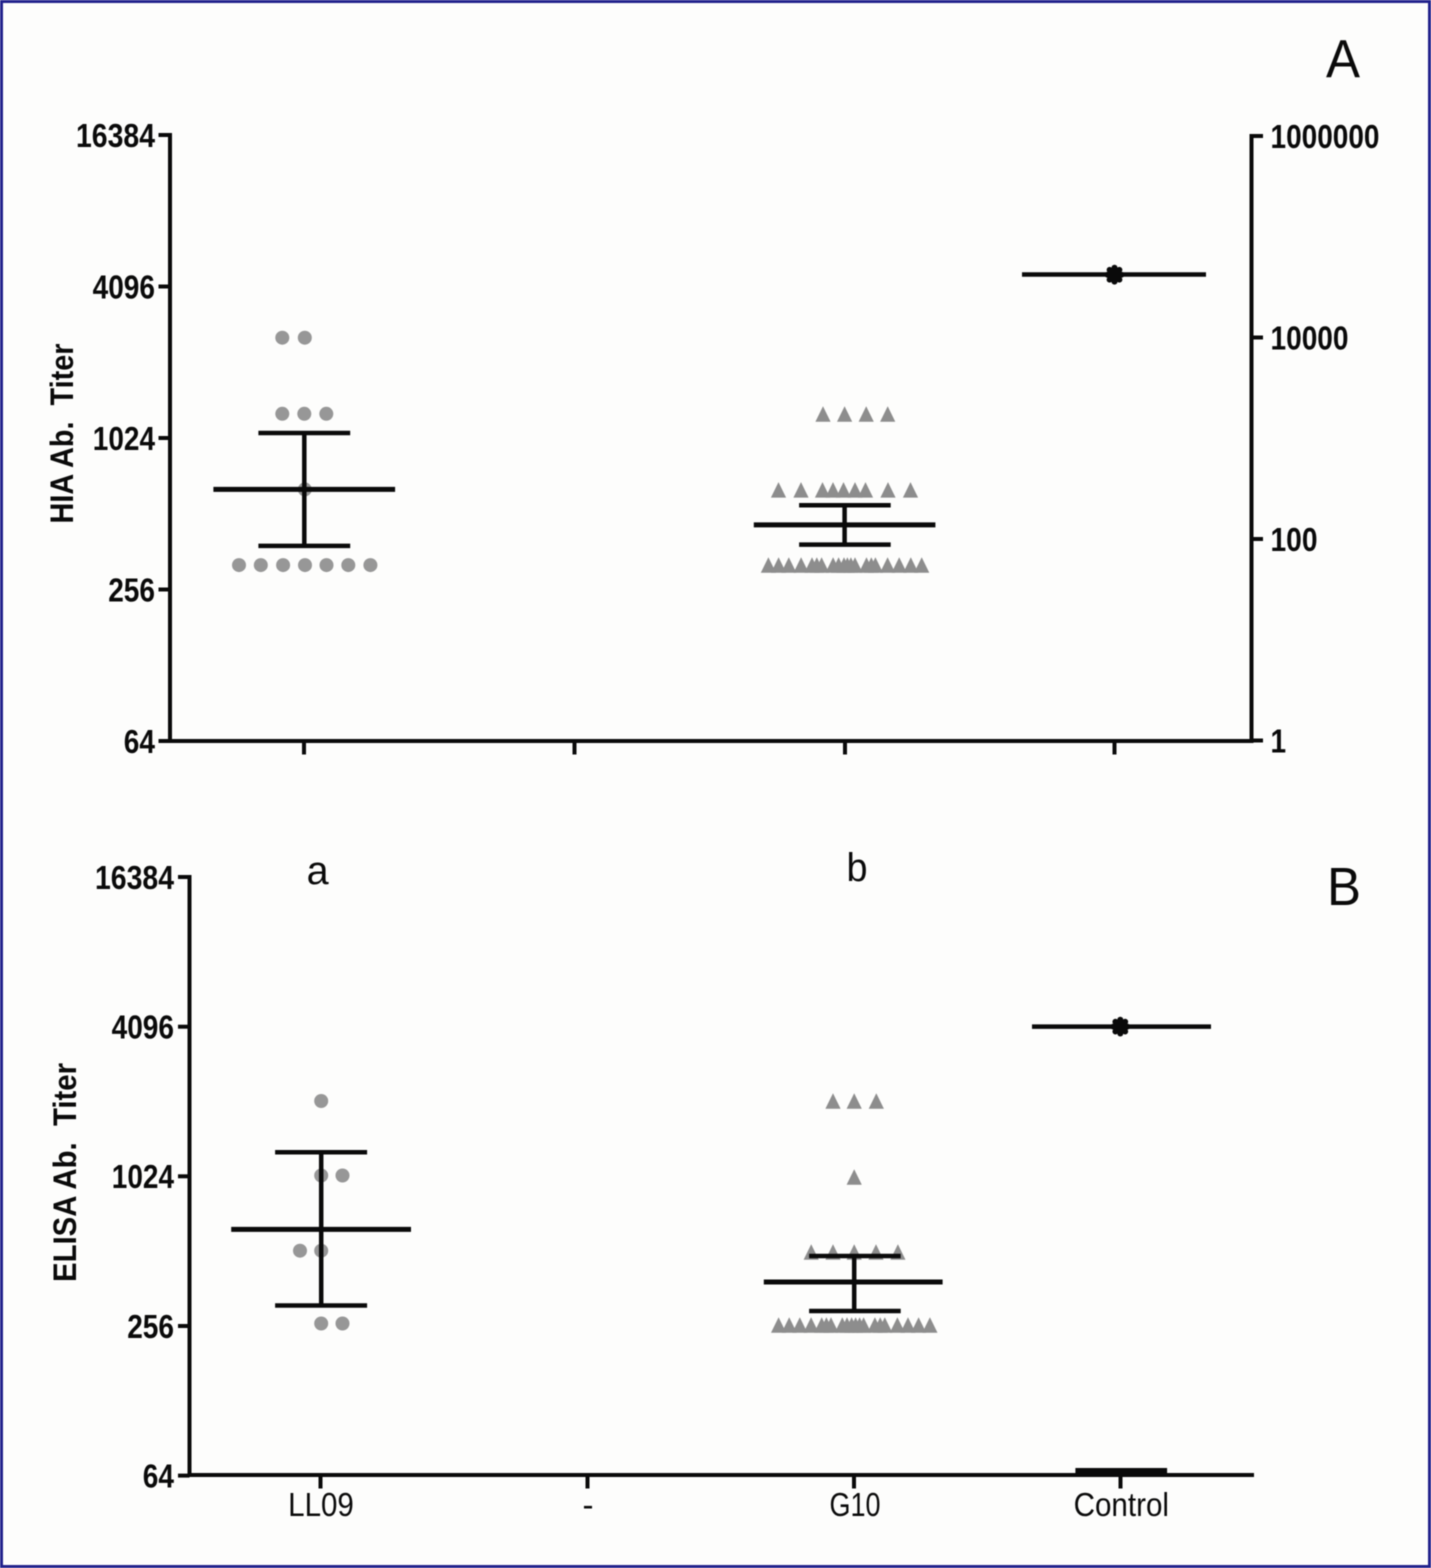  I want to click on svg-text: G10, so click(855, 1504).